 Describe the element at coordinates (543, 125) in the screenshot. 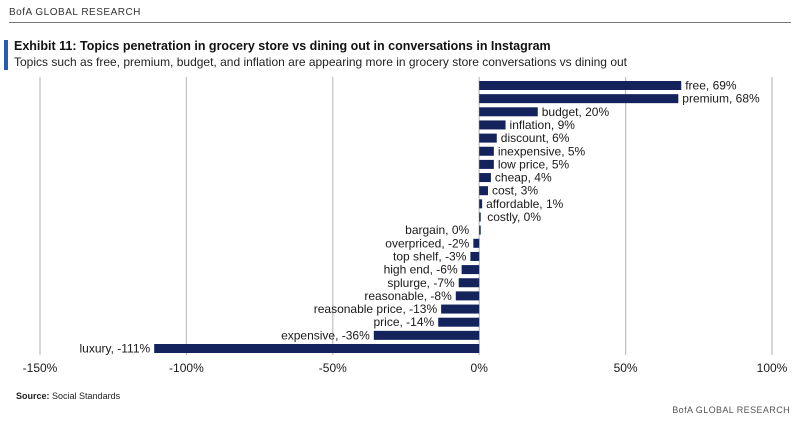

I see `data-label: inflation, 9%` at that location.